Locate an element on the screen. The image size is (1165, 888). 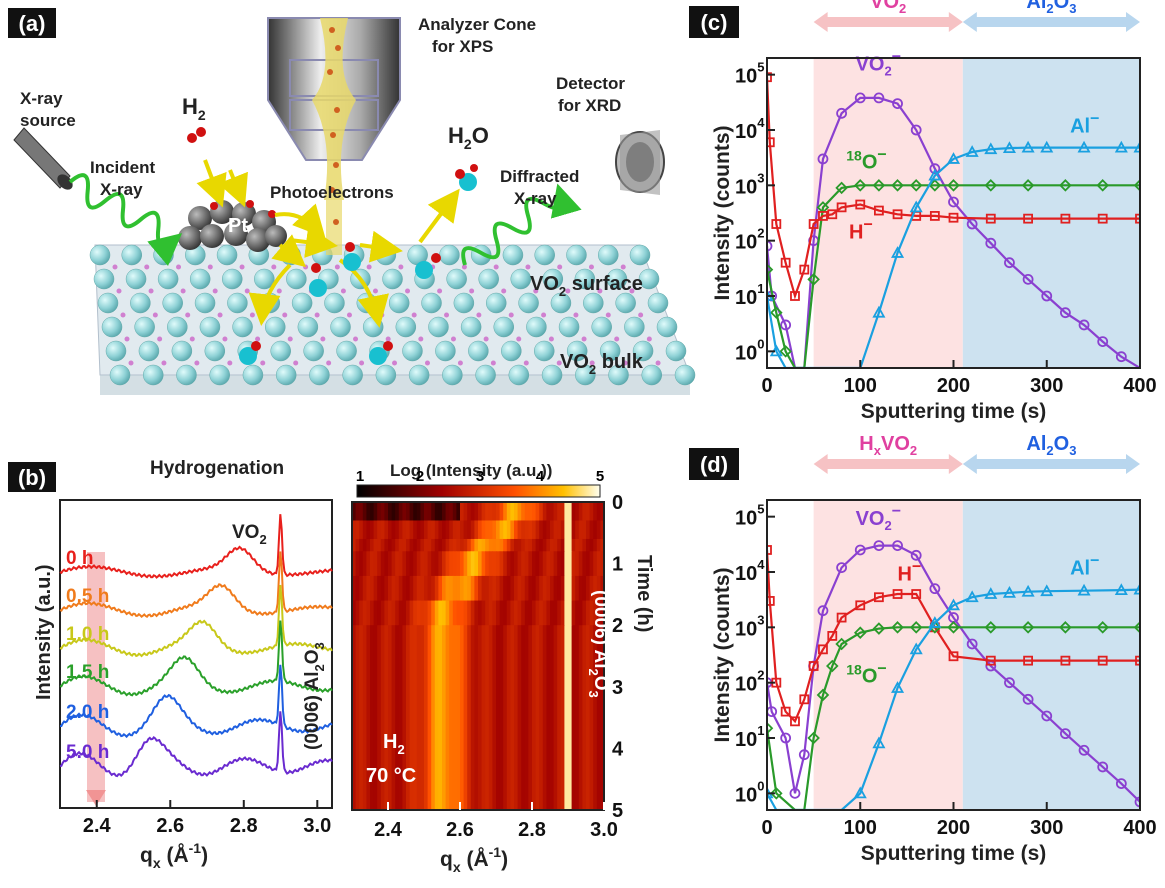
xtick-label: 300 is located at coordinates (1046, 828).